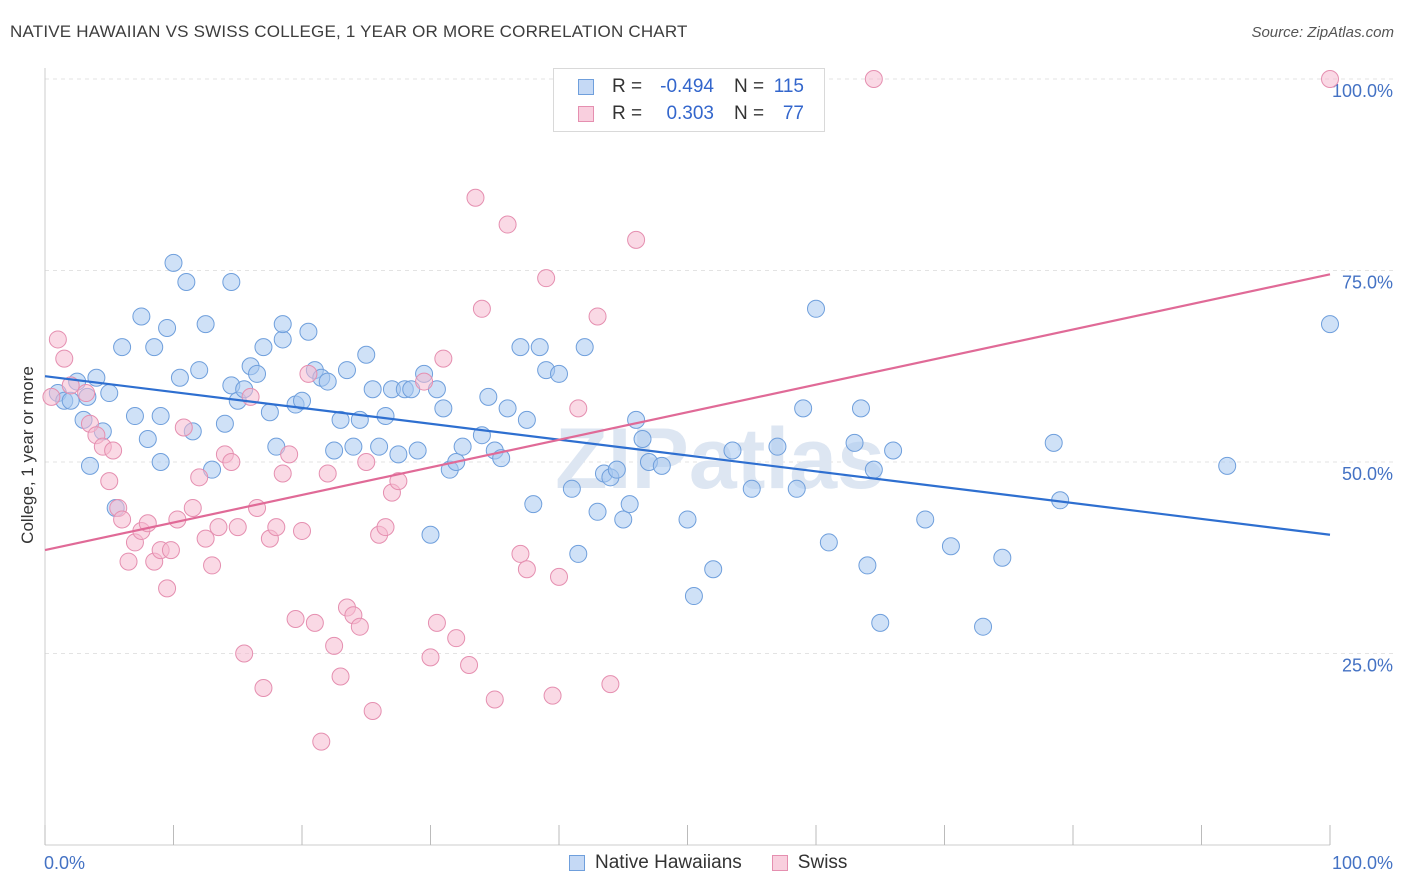  I want to click on legend-label: Swiss, so click(822, 862).